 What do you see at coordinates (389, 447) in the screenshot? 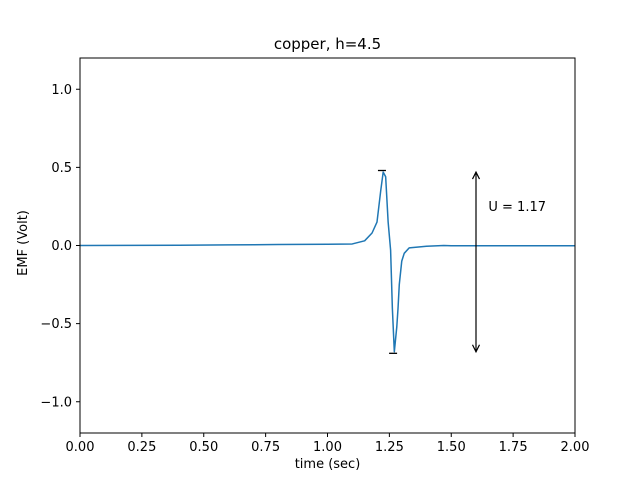
I see `x-tick-label: 1.25` at bounding box center [389, 447].